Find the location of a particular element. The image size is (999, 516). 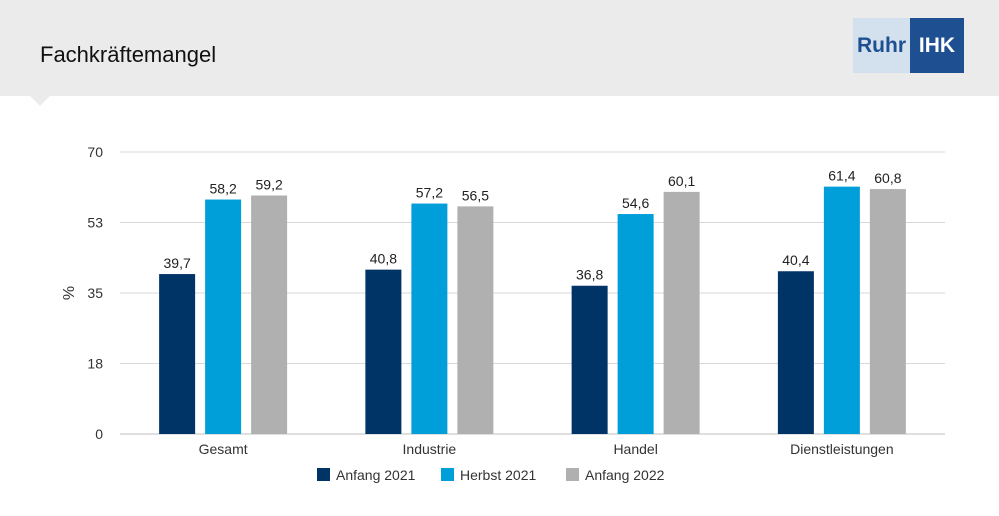

data-label: 40,4 is located at coordinates (795, 260).